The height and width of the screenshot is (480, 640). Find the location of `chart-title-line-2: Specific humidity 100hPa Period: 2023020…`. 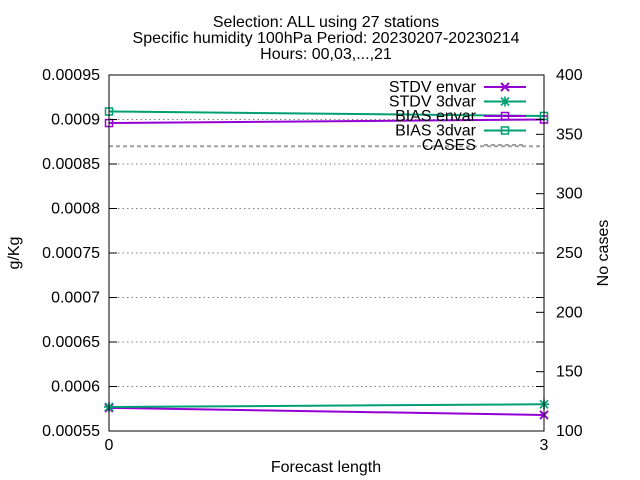

chart-title-line-2: Specific humidity 100hPa Period: 2023020… is located at coordinates (326, 38).